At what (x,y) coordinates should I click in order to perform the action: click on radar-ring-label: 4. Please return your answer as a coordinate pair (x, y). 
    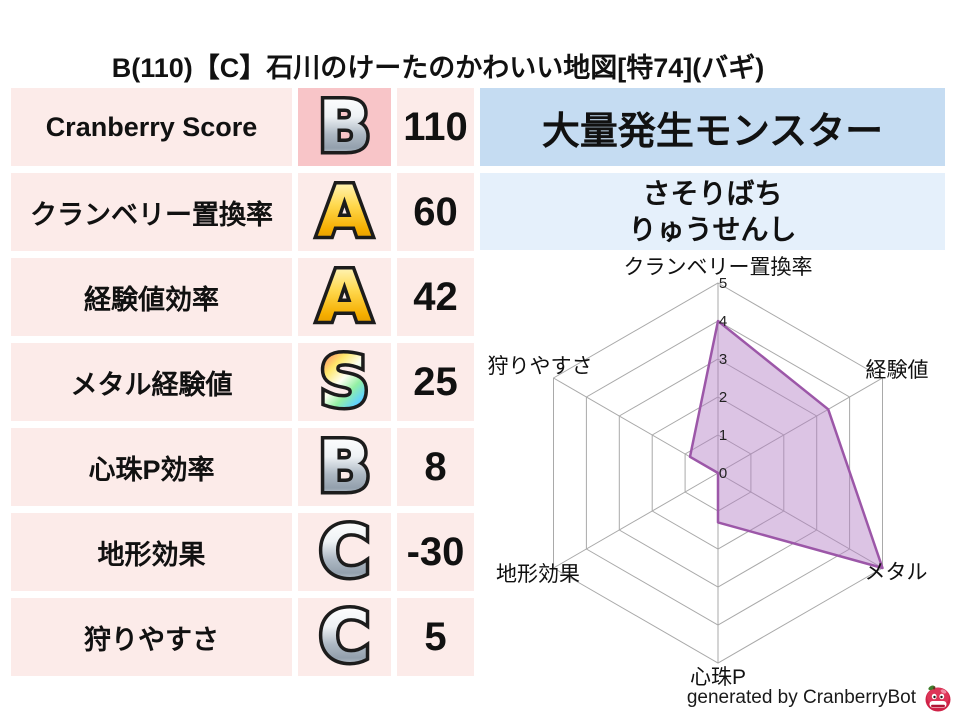
    Looking at the image, I should click on (723, 321).